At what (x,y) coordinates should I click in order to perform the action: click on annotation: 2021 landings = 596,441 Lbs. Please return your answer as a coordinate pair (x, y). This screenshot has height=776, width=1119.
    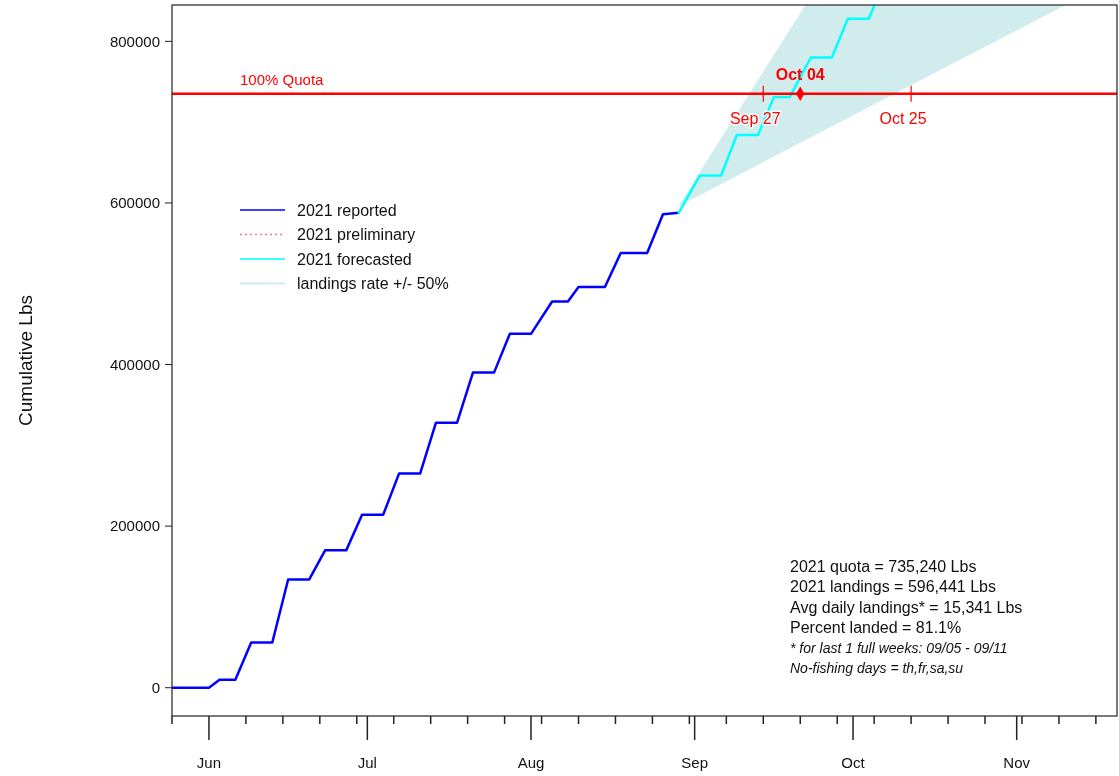
    Looking at the image, I should click on (893, 587).